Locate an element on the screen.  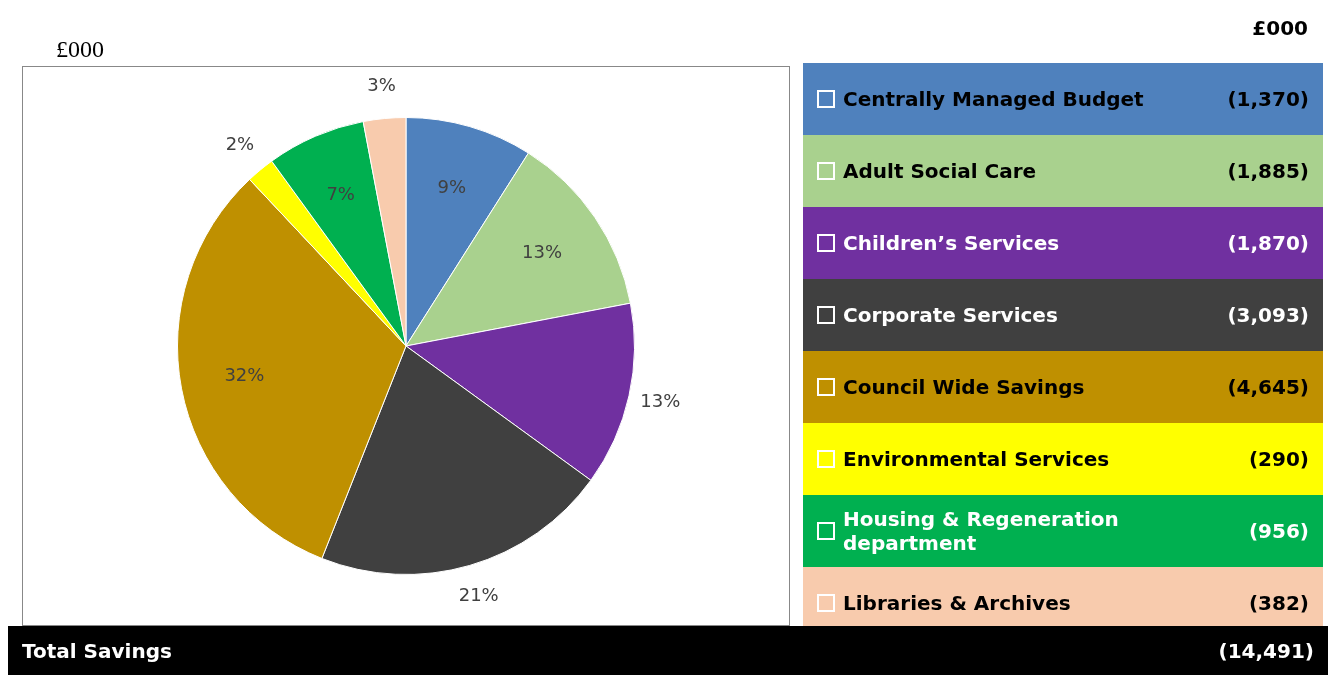
text: (1,870) is located at coordinates (1268, 243).